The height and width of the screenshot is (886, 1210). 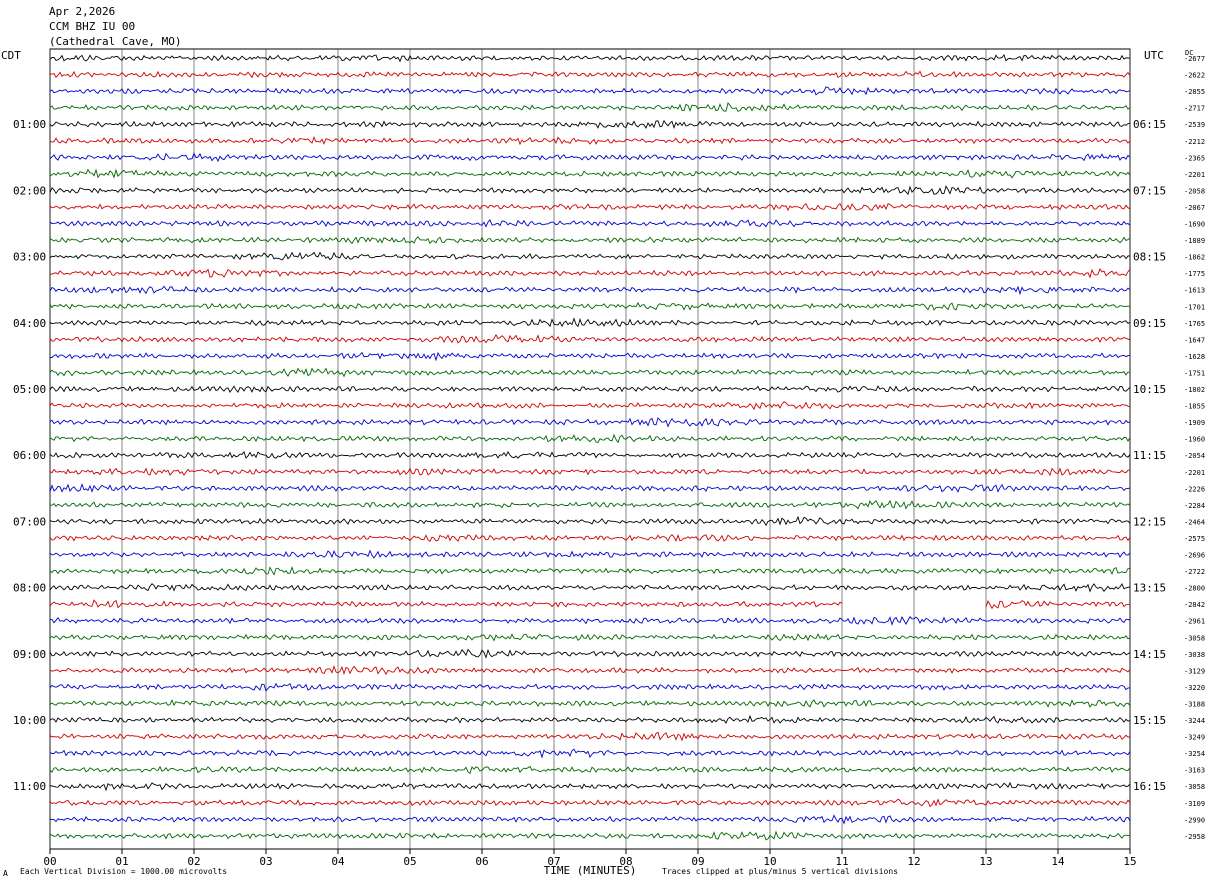 What do you see at coordinates (625, 861) in the screenshot?
I see `x-tick-label: 08` at bounding box center [625, 861].